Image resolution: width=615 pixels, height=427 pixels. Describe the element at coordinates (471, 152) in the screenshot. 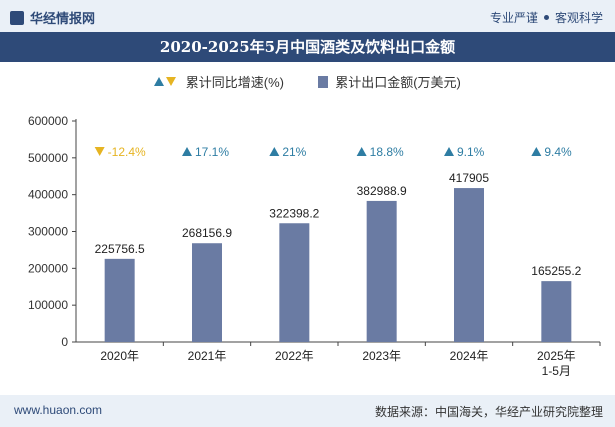

I see `growth-label-4: 9.1%` at that location.